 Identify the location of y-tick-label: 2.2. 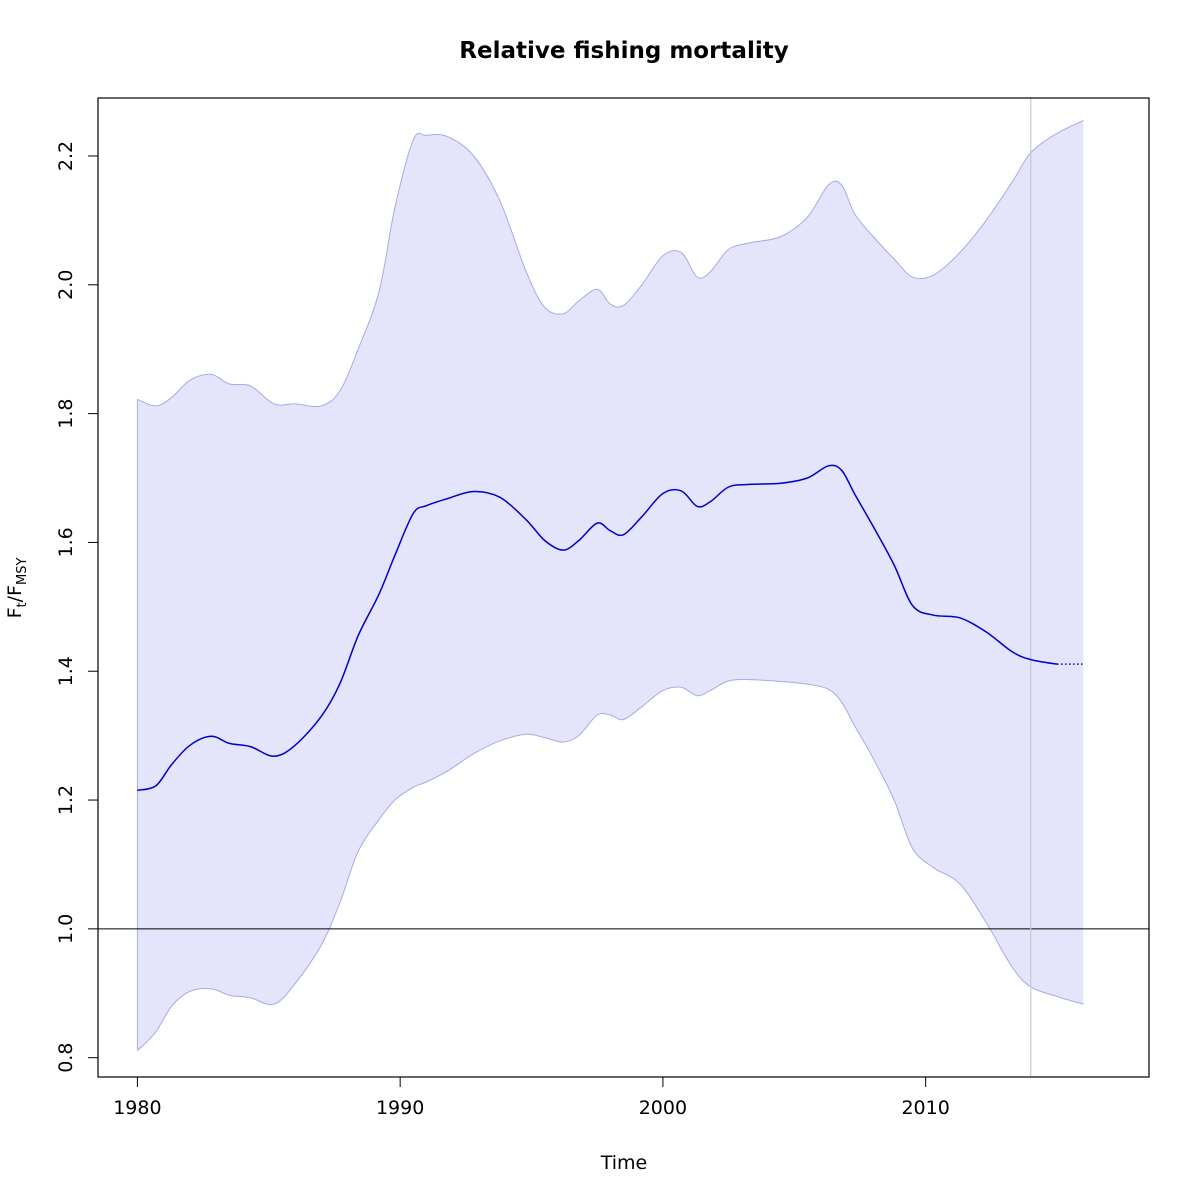
(66, 156).